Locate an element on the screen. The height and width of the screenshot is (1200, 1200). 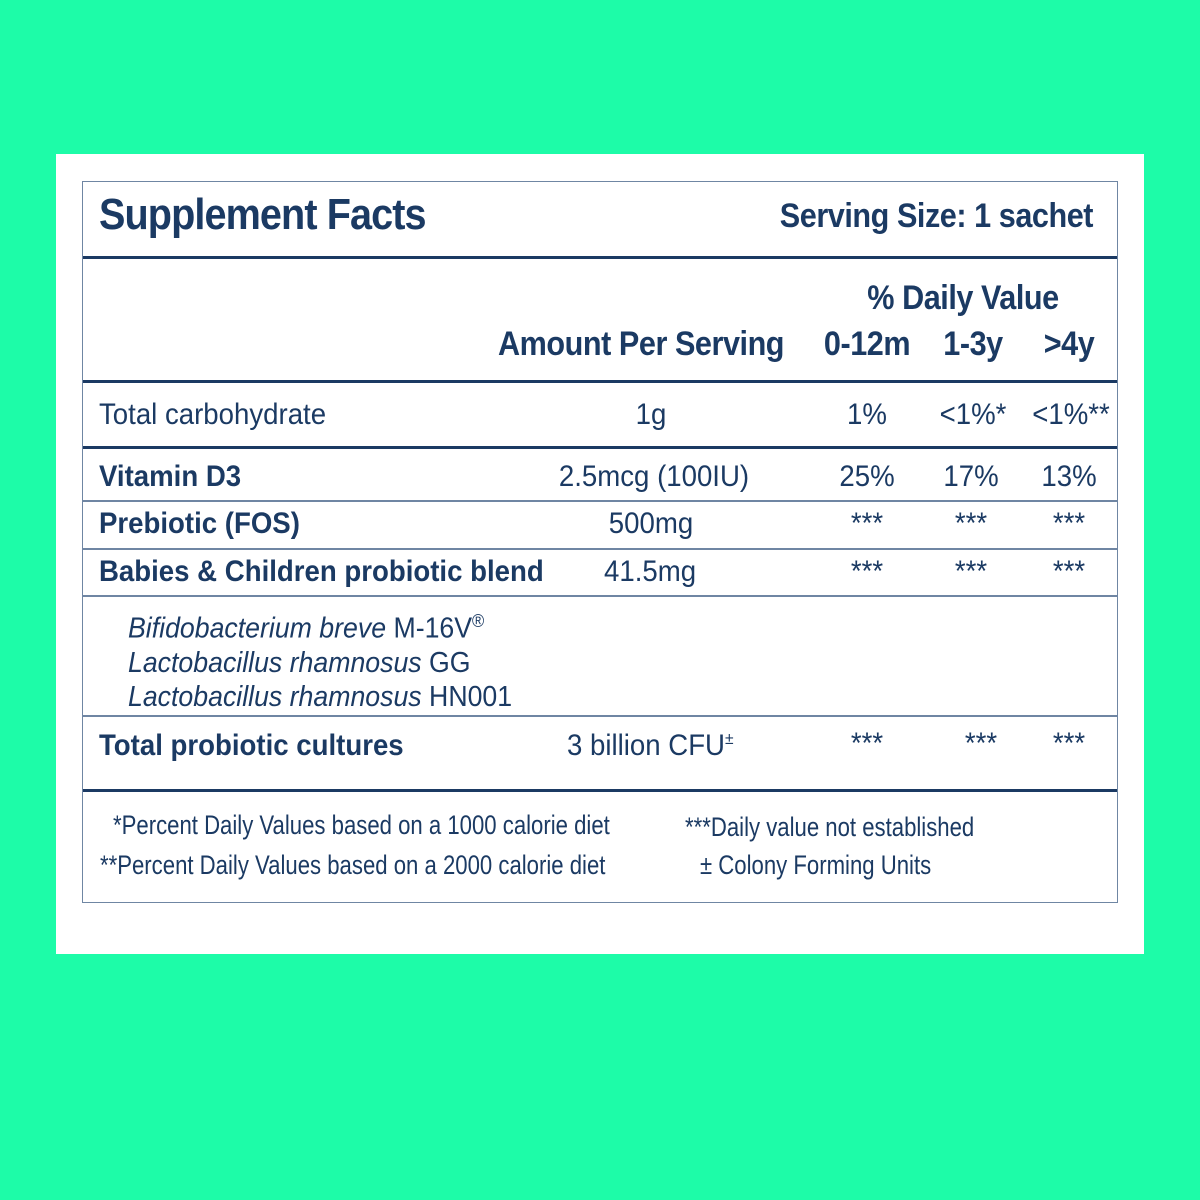
nutrient-name: Total probiotic cultures is located at coordinates (251, 745).